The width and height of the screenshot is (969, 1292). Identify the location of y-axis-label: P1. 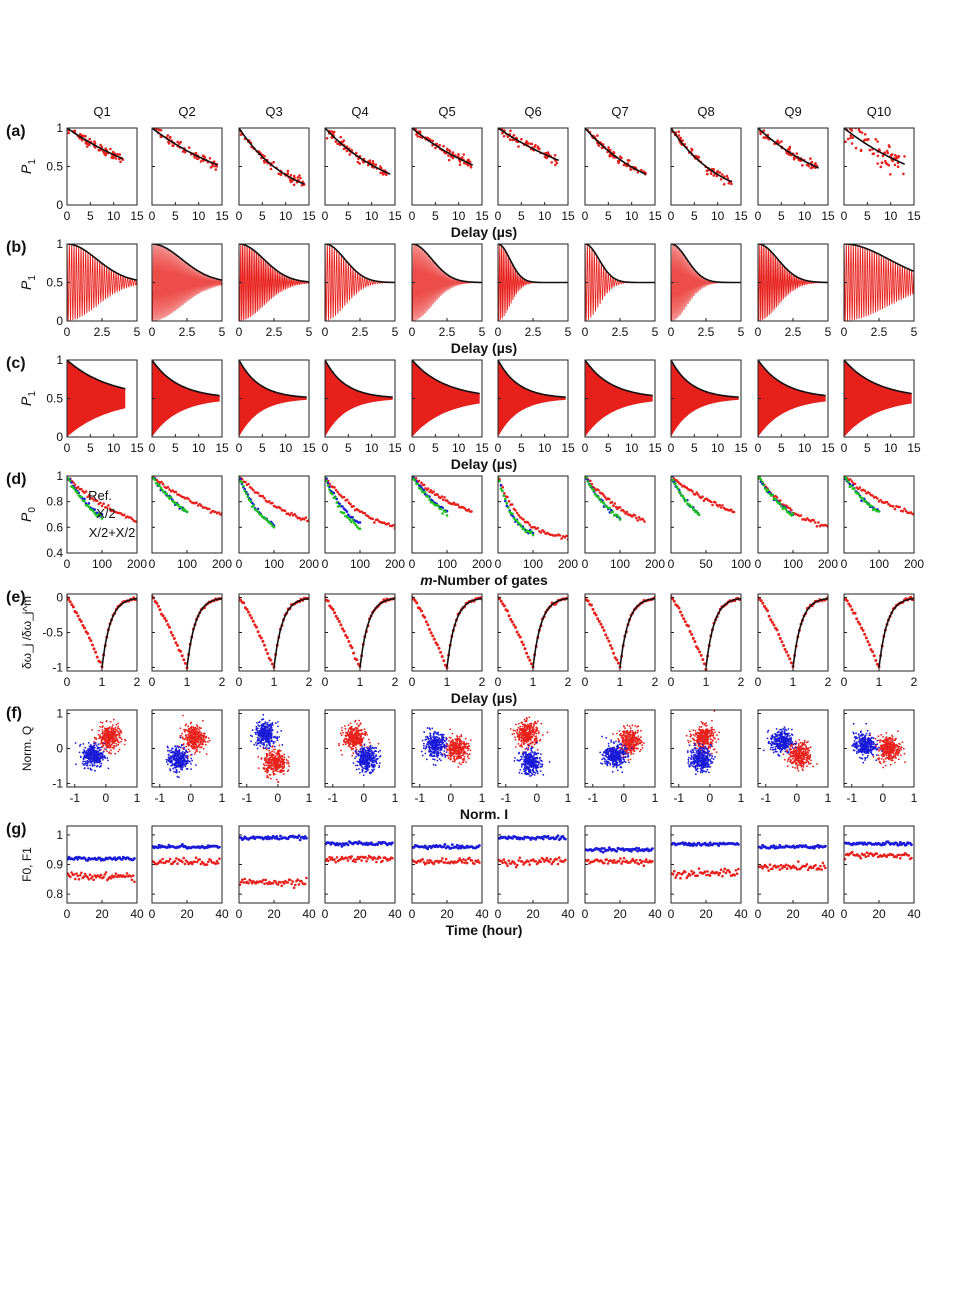
(28, 398).